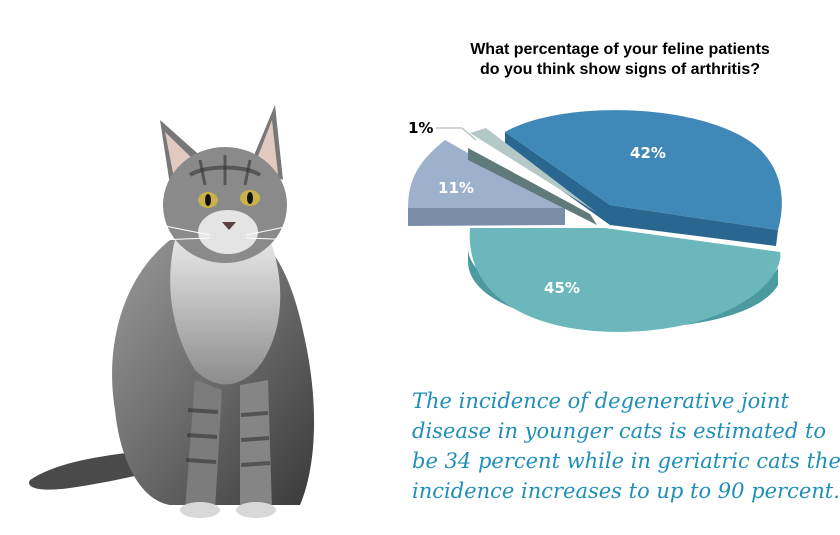 This screenshot has height=535, width=840. I want to click on pie-slice-1-side, so click(532, 186).